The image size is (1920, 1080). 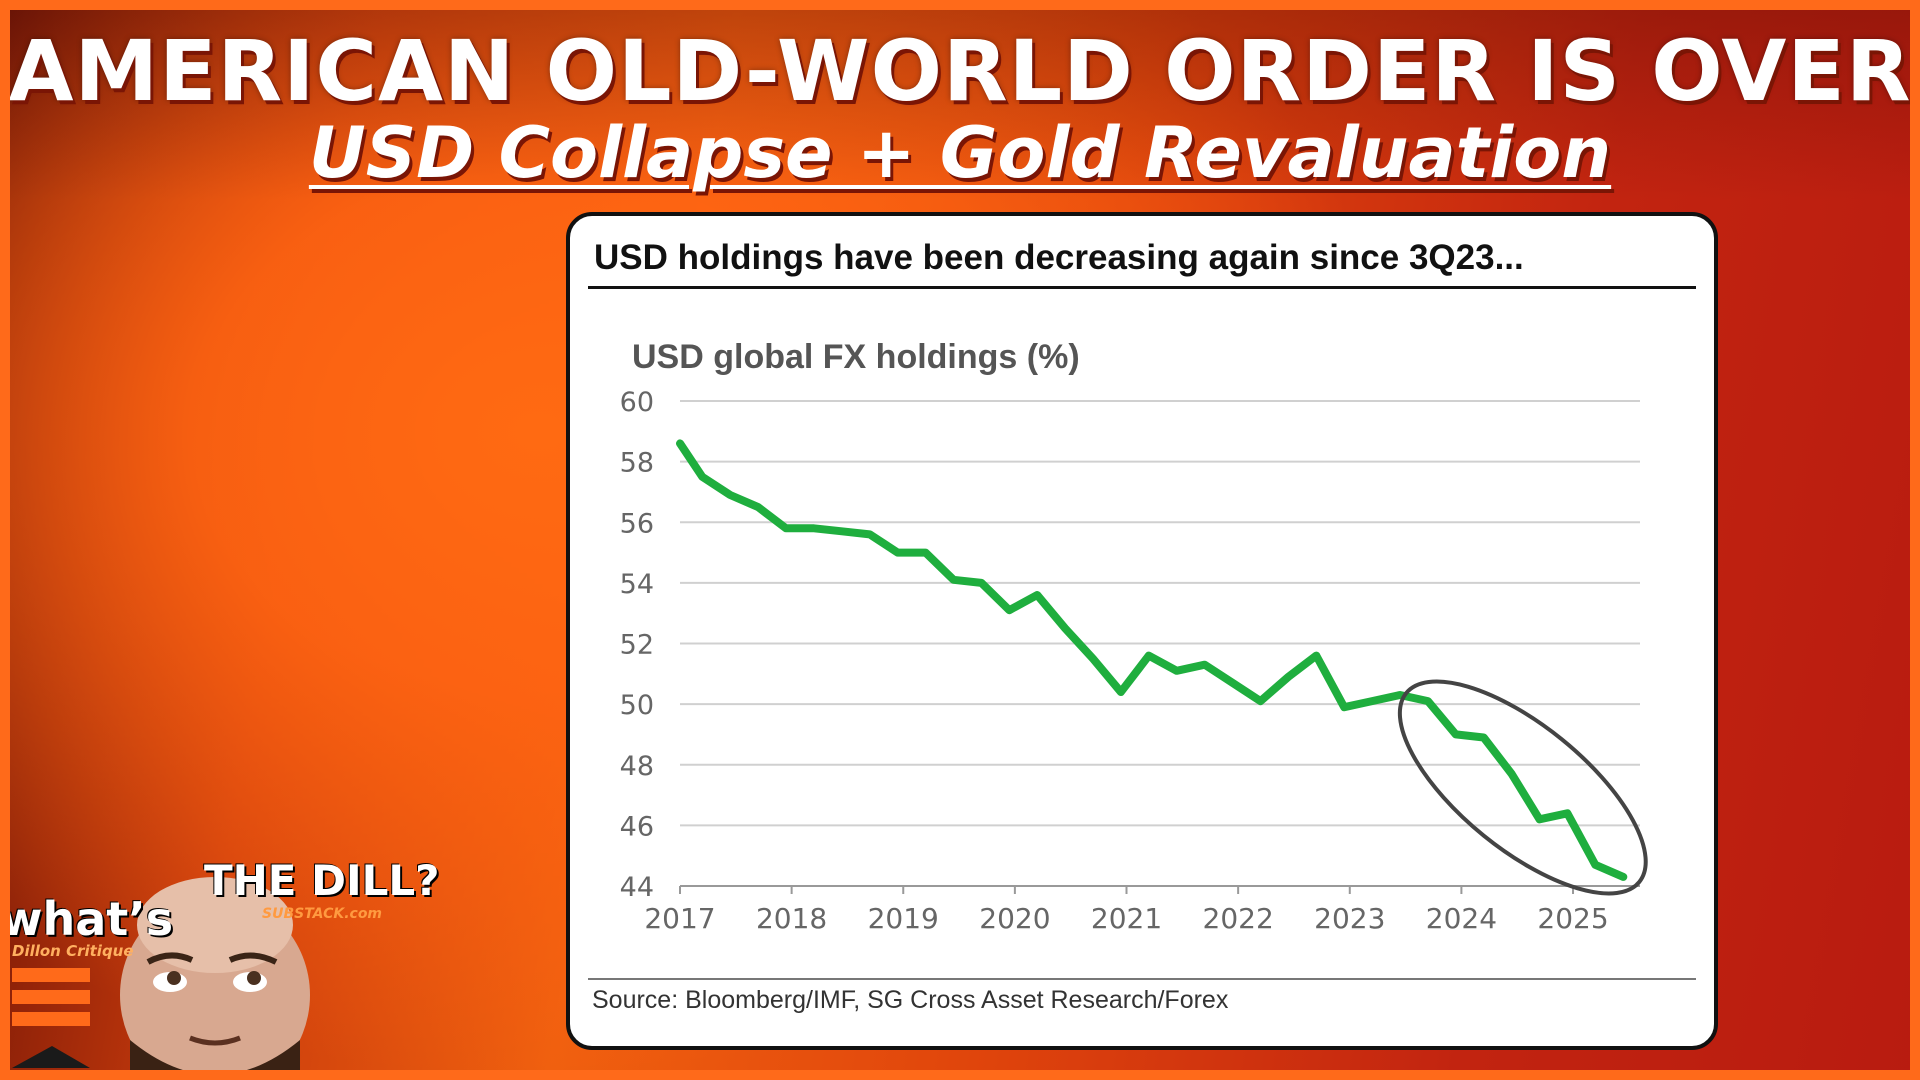 I want to click on x-tick-label: 2024, so click(x=1461, y=918).